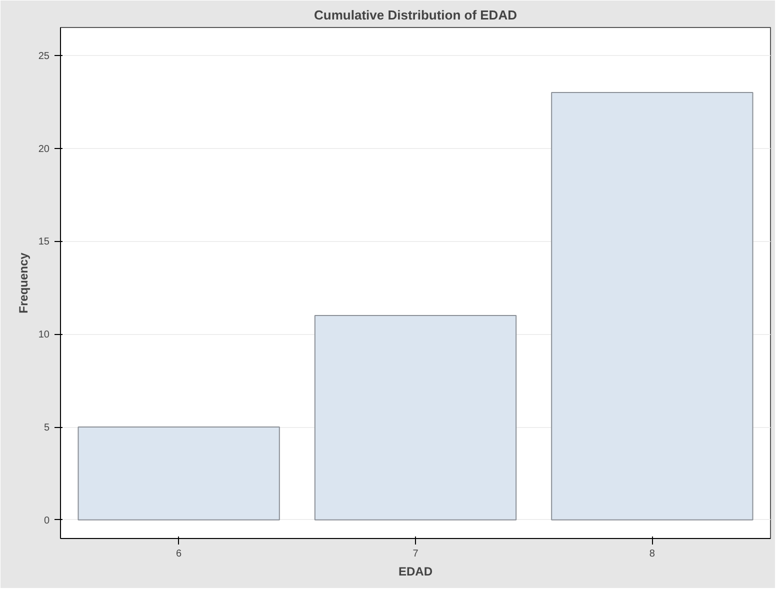 The height and width of the screenshot is (592, 779). I want to click on x-tick-label: 7, so click(415, 554).